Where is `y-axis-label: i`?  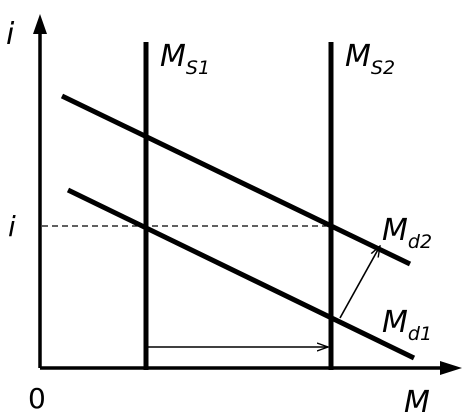
y-axis-label: i is located at coordinates (10, 34).